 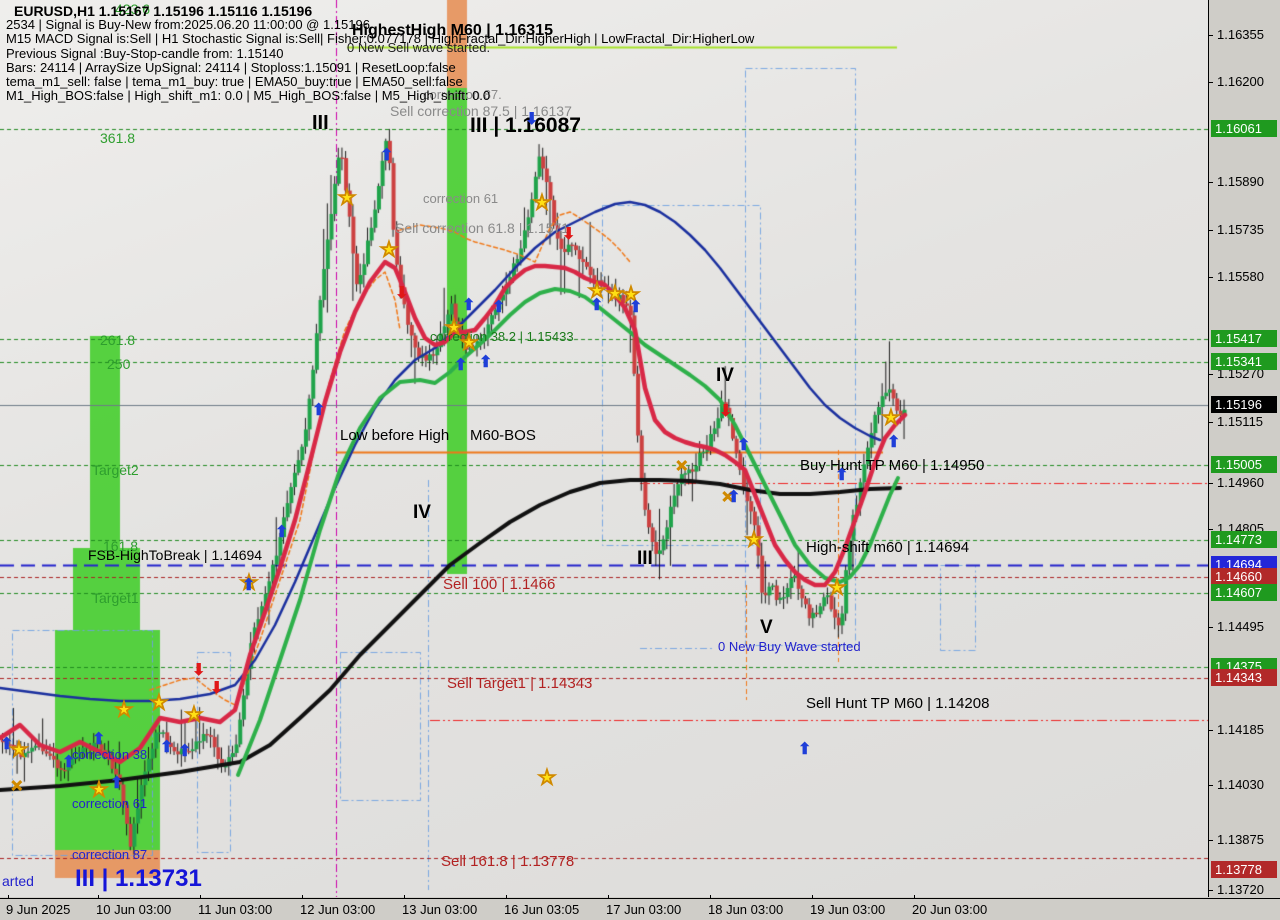 I want to click on price-level-badge: 1.14773, so click(x=1244, y=539).